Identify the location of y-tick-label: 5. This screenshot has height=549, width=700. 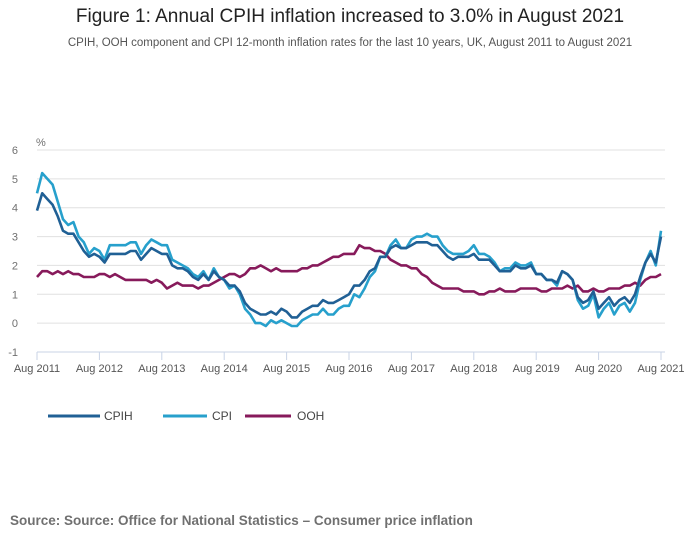
(15, 180).